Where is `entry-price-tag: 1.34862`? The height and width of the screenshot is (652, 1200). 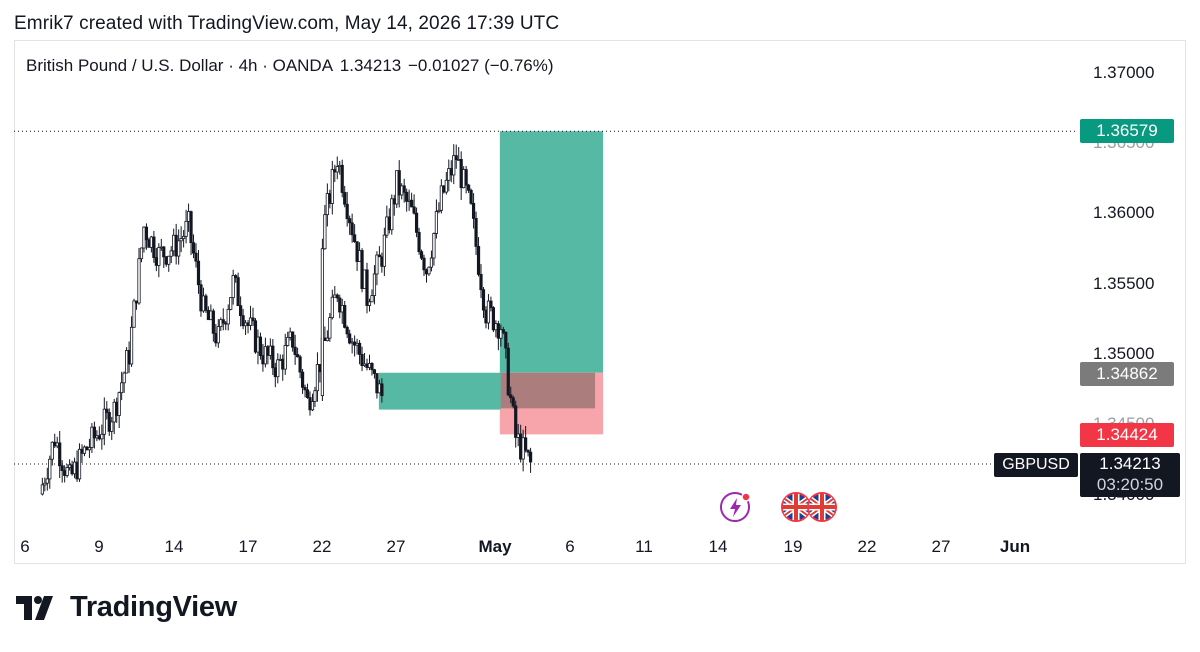
entry-price-tag: 1.34862 is located at coordinates (1127, 374).